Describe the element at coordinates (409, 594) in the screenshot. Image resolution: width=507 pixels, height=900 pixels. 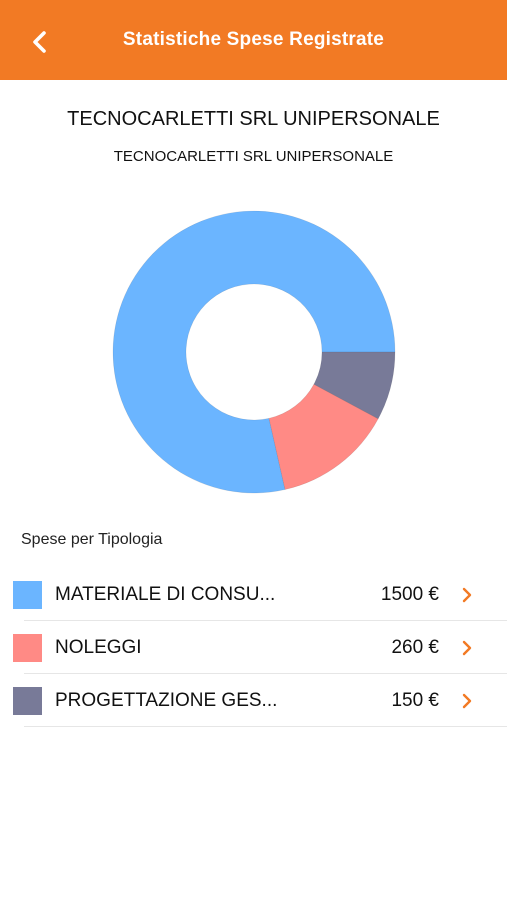
I see `category-amount: 1500 €` at that location.